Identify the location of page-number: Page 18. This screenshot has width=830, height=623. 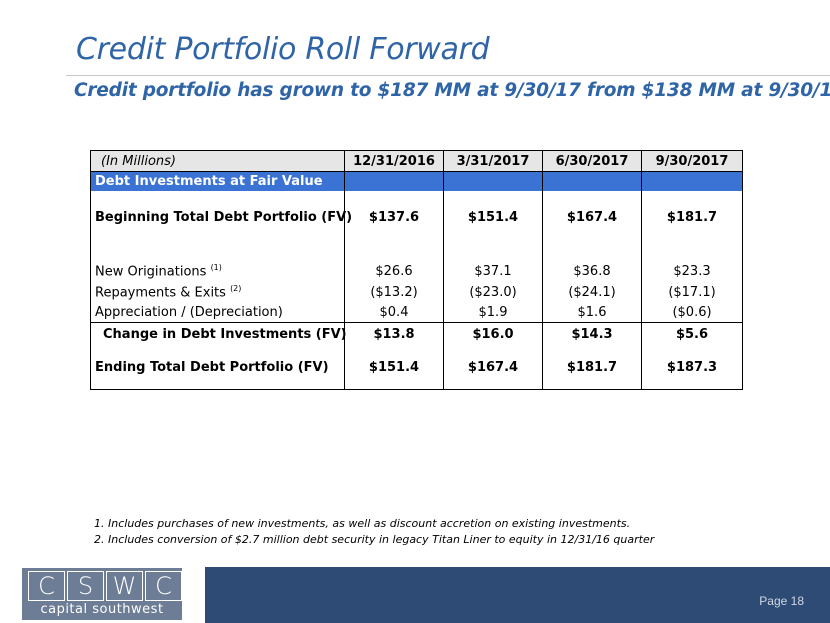
(781, 601).